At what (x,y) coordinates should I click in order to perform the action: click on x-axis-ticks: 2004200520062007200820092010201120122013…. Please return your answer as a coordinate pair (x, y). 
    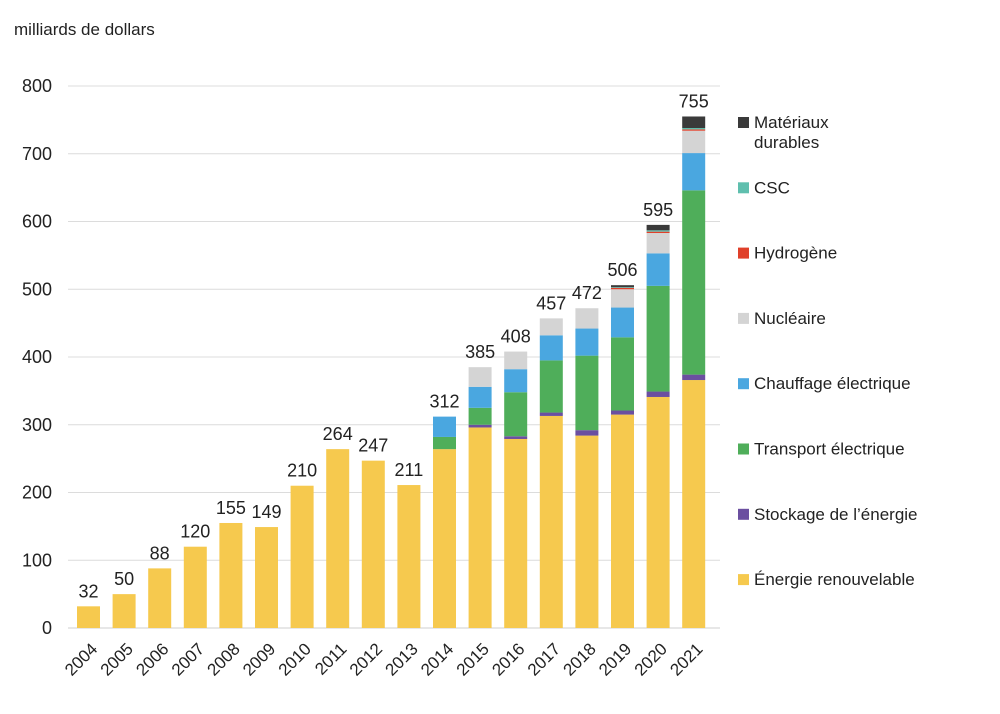
    Looking at the image, I should click on (383, 659).